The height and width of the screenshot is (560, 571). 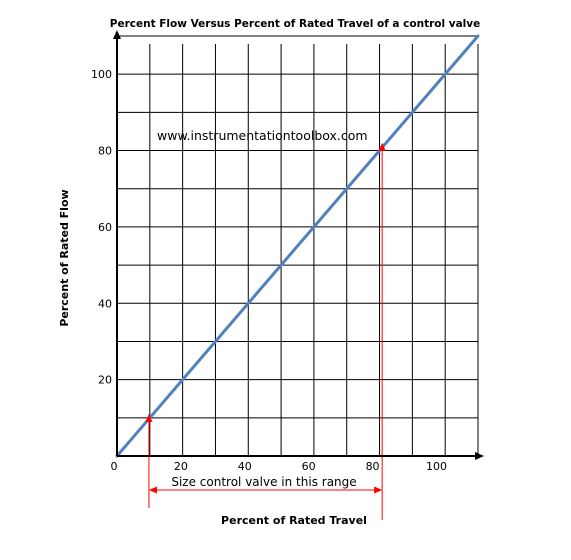 What do you see at coordinates (263, 482) in the screenshot?
I see `range-label: Size control valve in this range` at bounding box center [263, 482].